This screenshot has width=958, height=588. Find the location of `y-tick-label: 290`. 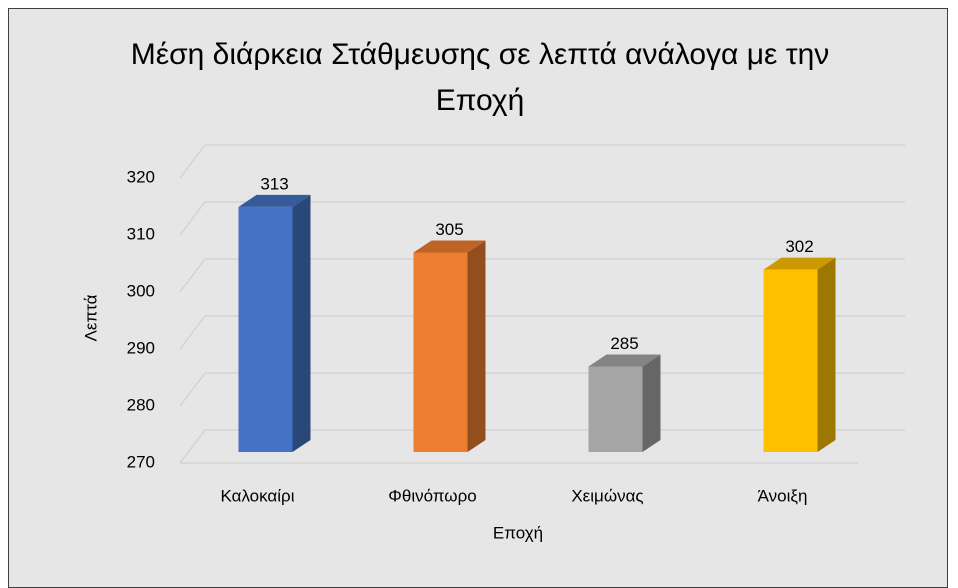

y-tick-label: 290 is located at coordinates (141, 347).